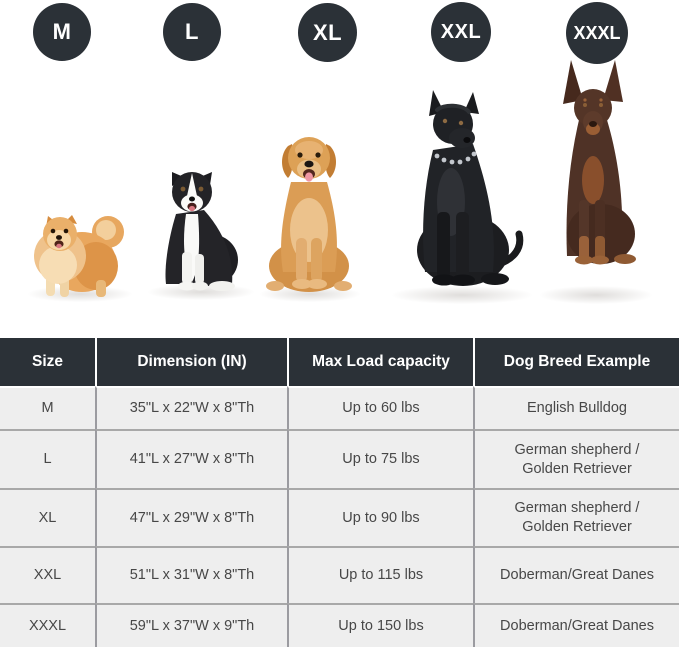 Image resolution: width=679 pixels, height=647 pixels. Describe the element at coordinates (47, 458) in the screenshot. I see `cell-size: L` at that location.